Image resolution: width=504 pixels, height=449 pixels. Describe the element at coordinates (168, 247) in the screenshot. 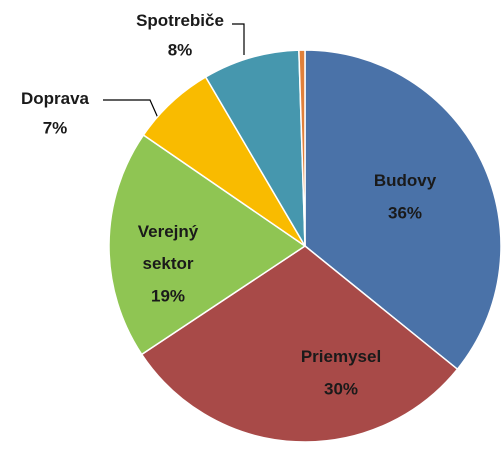

I see `slice-label: Verejný sektor` at that location.